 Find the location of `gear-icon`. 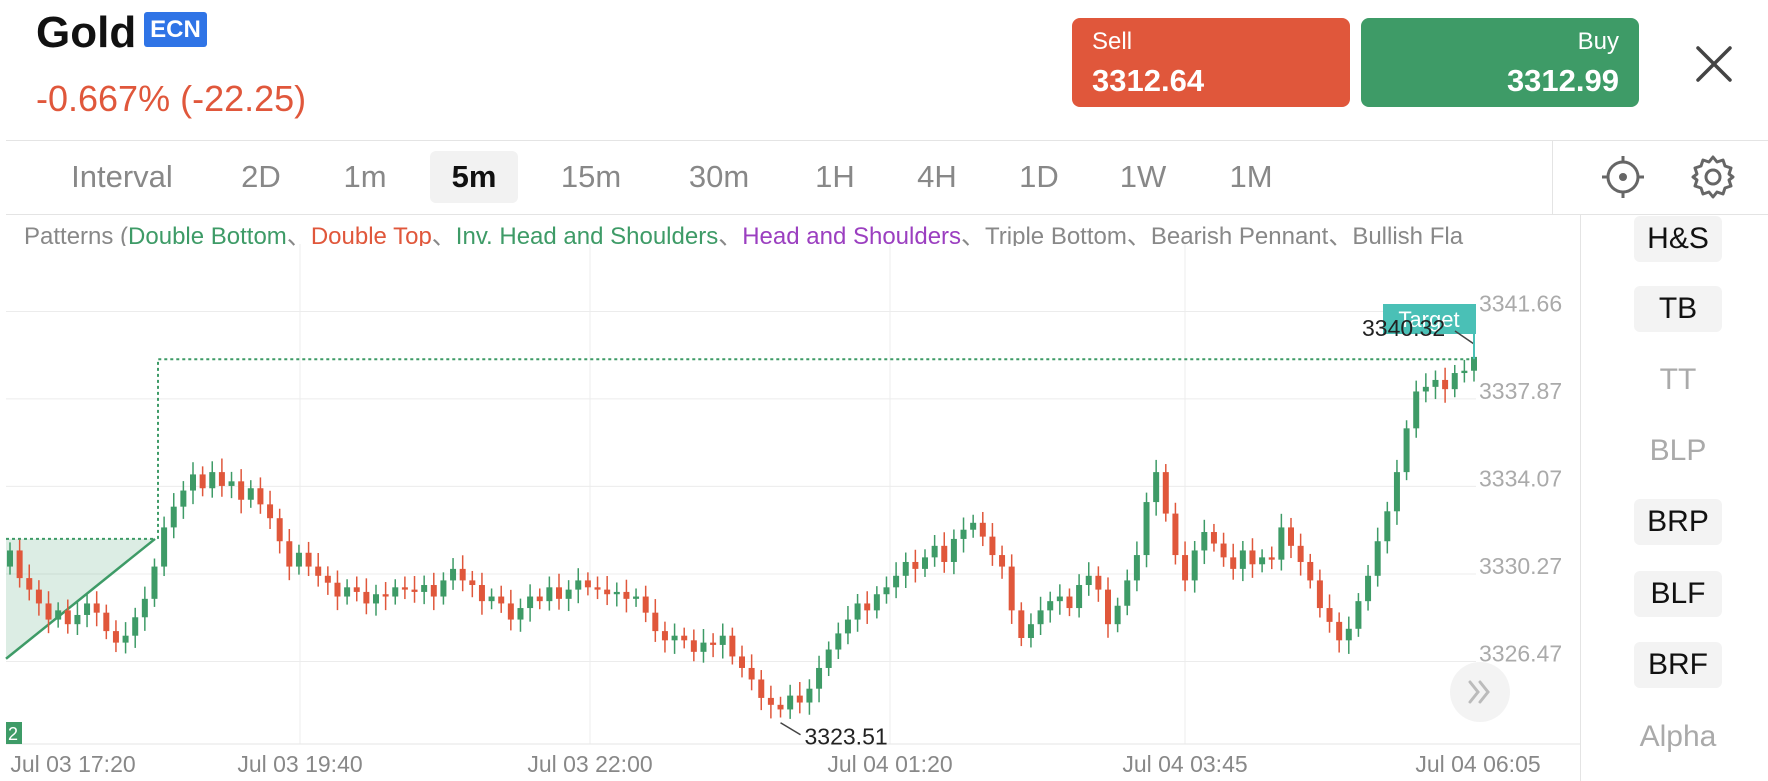

gear-icon is located at coordinates (1713, 177).